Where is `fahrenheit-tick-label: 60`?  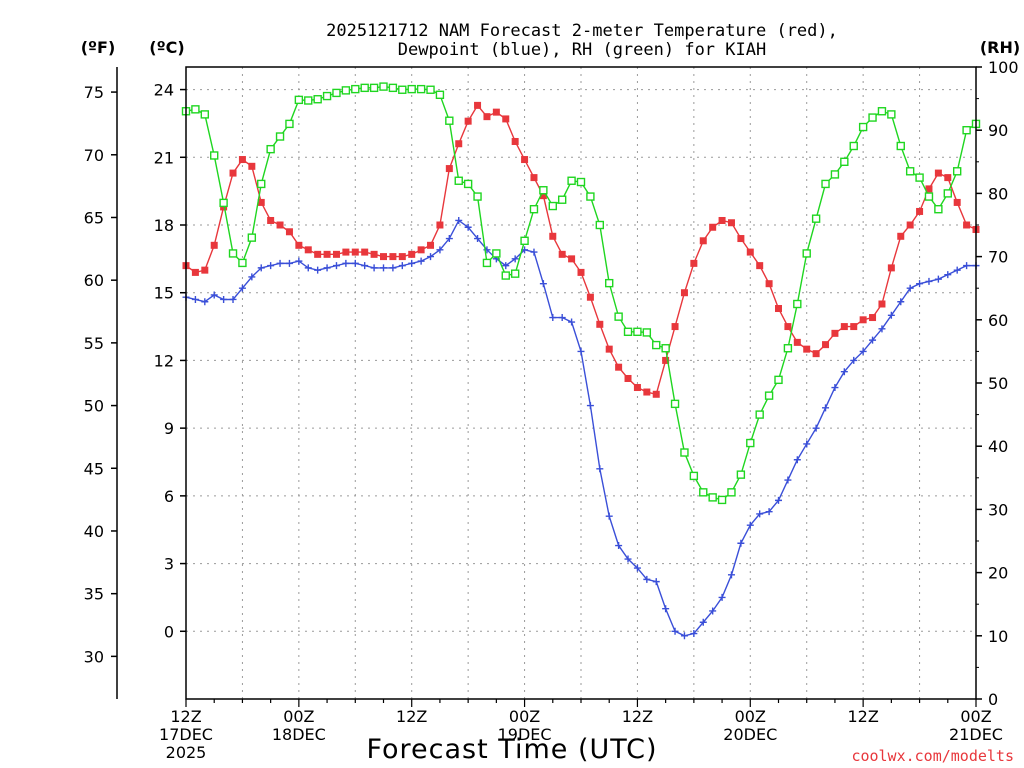 fahrenheit-tick-label: 60 is located at coordinates (94, 280).